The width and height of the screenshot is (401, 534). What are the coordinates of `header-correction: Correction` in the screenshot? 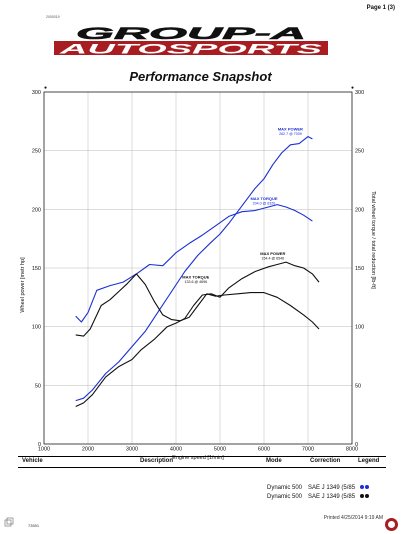 It's located at (325, 461).